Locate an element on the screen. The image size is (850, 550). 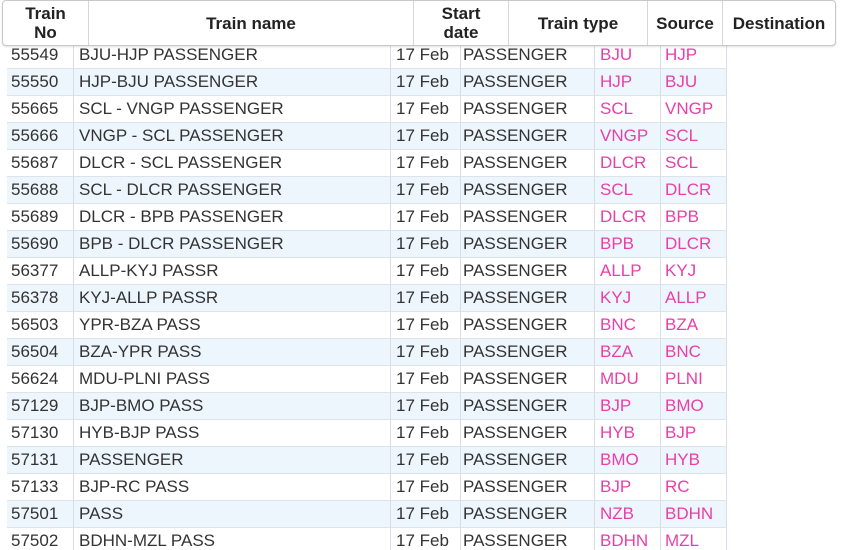
train-no-cell: 56378 is located at coordinates (35, 297).